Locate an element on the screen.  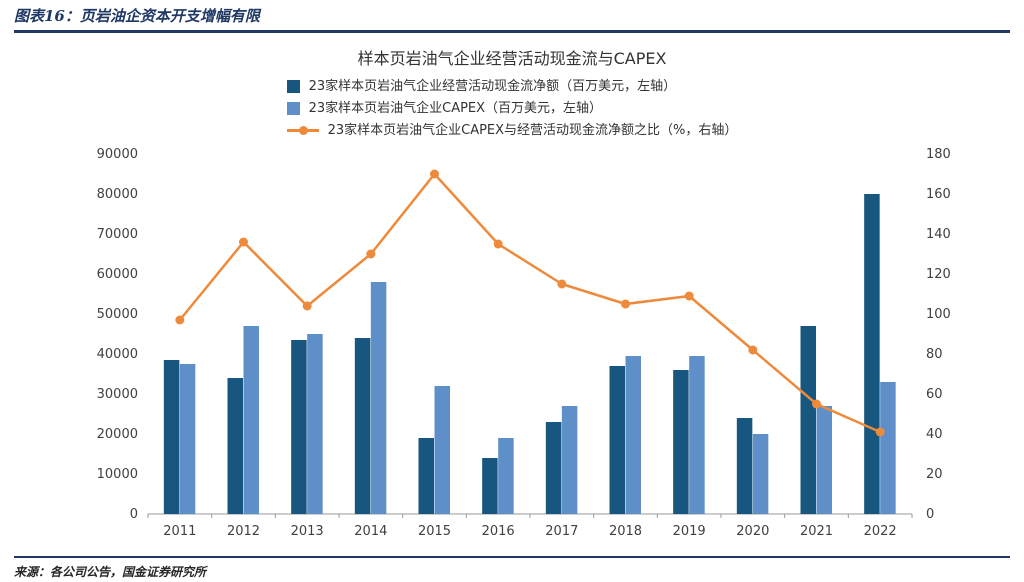
svg-text: 40000 is located at coordinates (117, 354).